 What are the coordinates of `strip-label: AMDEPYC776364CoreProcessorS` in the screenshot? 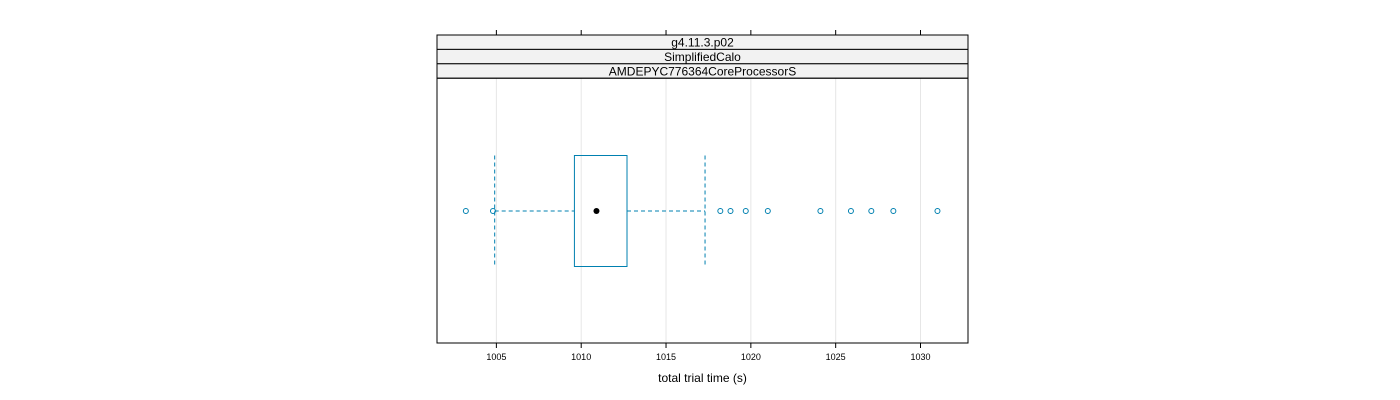 It's located at (702, 71).